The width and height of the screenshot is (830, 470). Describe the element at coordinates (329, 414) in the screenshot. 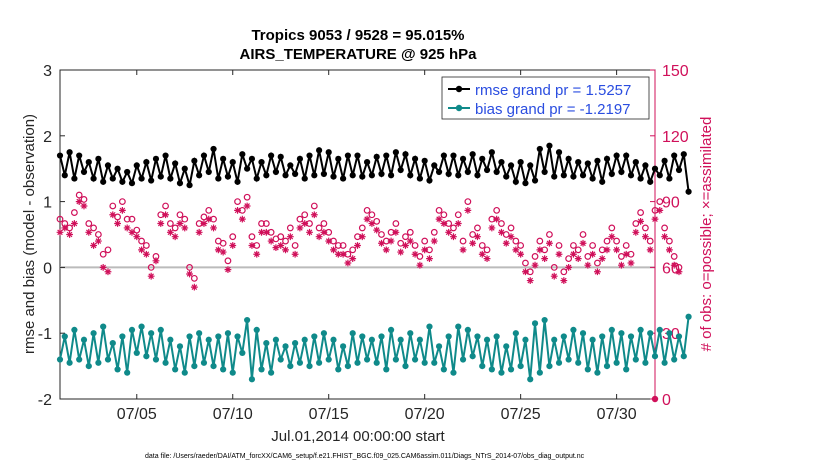

I see `x-tick-label: 07/15` at that location.